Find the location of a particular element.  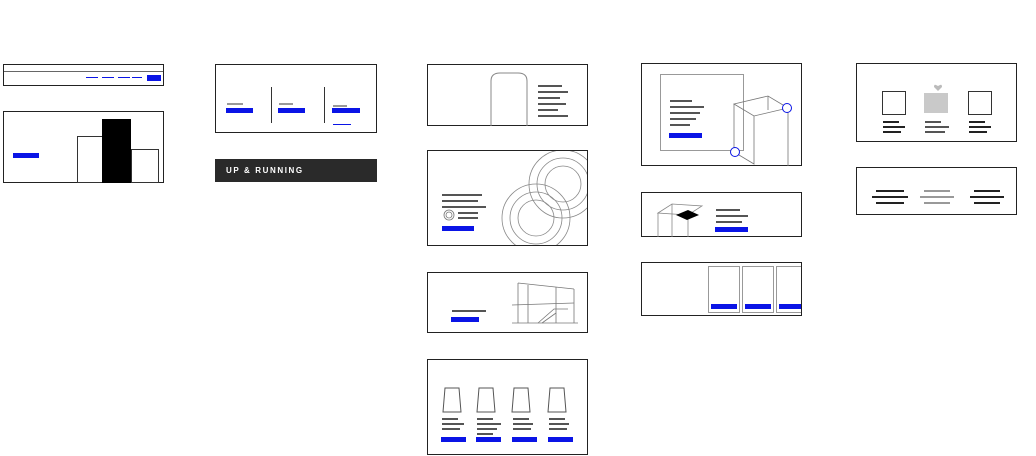

wireframe-three-columns is located at coordinates (296, 98).